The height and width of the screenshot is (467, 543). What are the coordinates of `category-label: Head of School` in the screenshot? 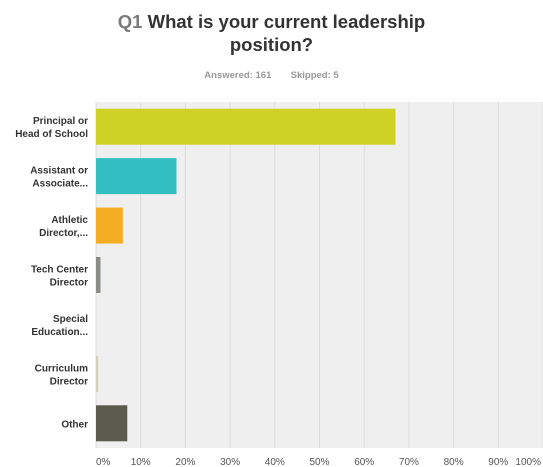 It's located at (51, 134).